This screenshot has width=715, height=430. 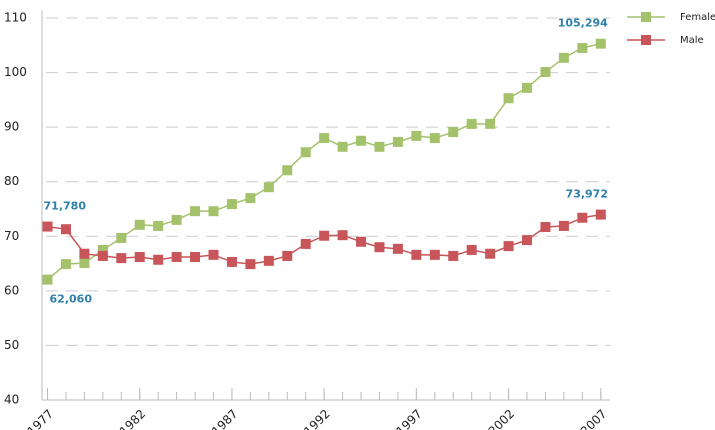 What do you see at coordinates (593, 418) in the screenshot?
I see `x-tick-label: 2007` at bounding box center [593, 418].